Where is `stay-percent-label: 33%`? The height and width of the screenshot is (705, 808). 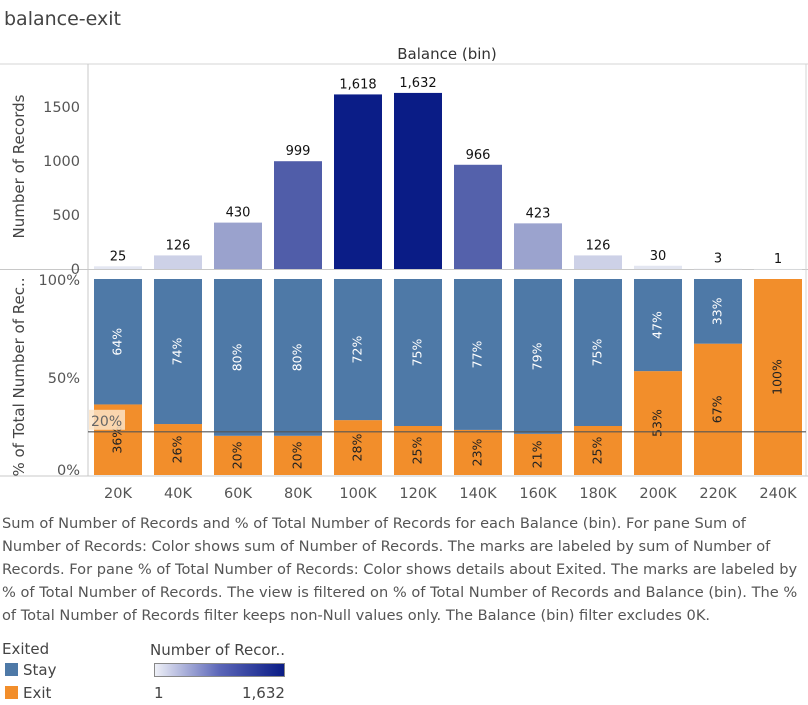 stay-percent-label: 33% is located at coordinates (717, 311).